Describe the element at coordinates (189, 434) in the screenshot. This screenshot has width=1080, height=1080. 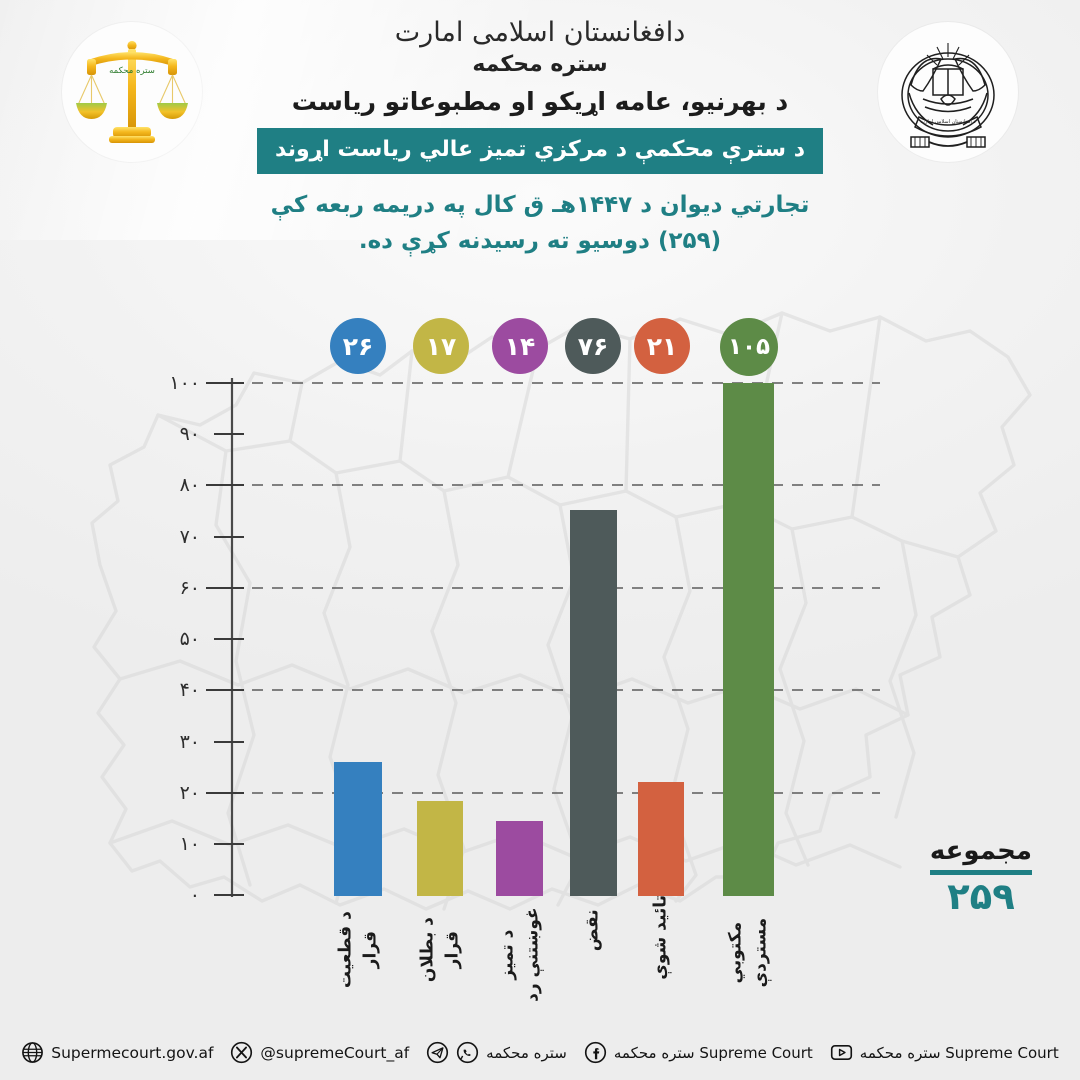
I see `y-tick-label-90: ۹۰` at that location.